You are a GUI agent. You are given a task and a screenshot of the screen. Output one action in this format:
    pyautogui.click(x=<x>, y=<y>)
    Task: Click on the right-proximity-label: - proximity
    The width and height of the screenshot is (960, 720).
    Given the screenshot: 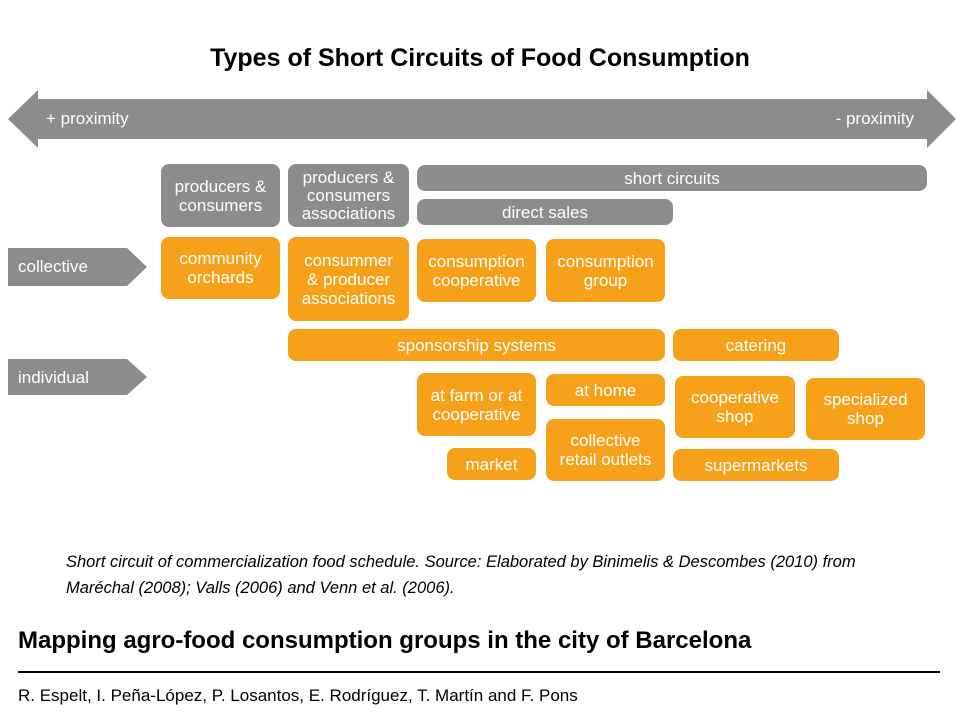 What is the action you would take?
    pyautogui.click(x=874, y=118)
    